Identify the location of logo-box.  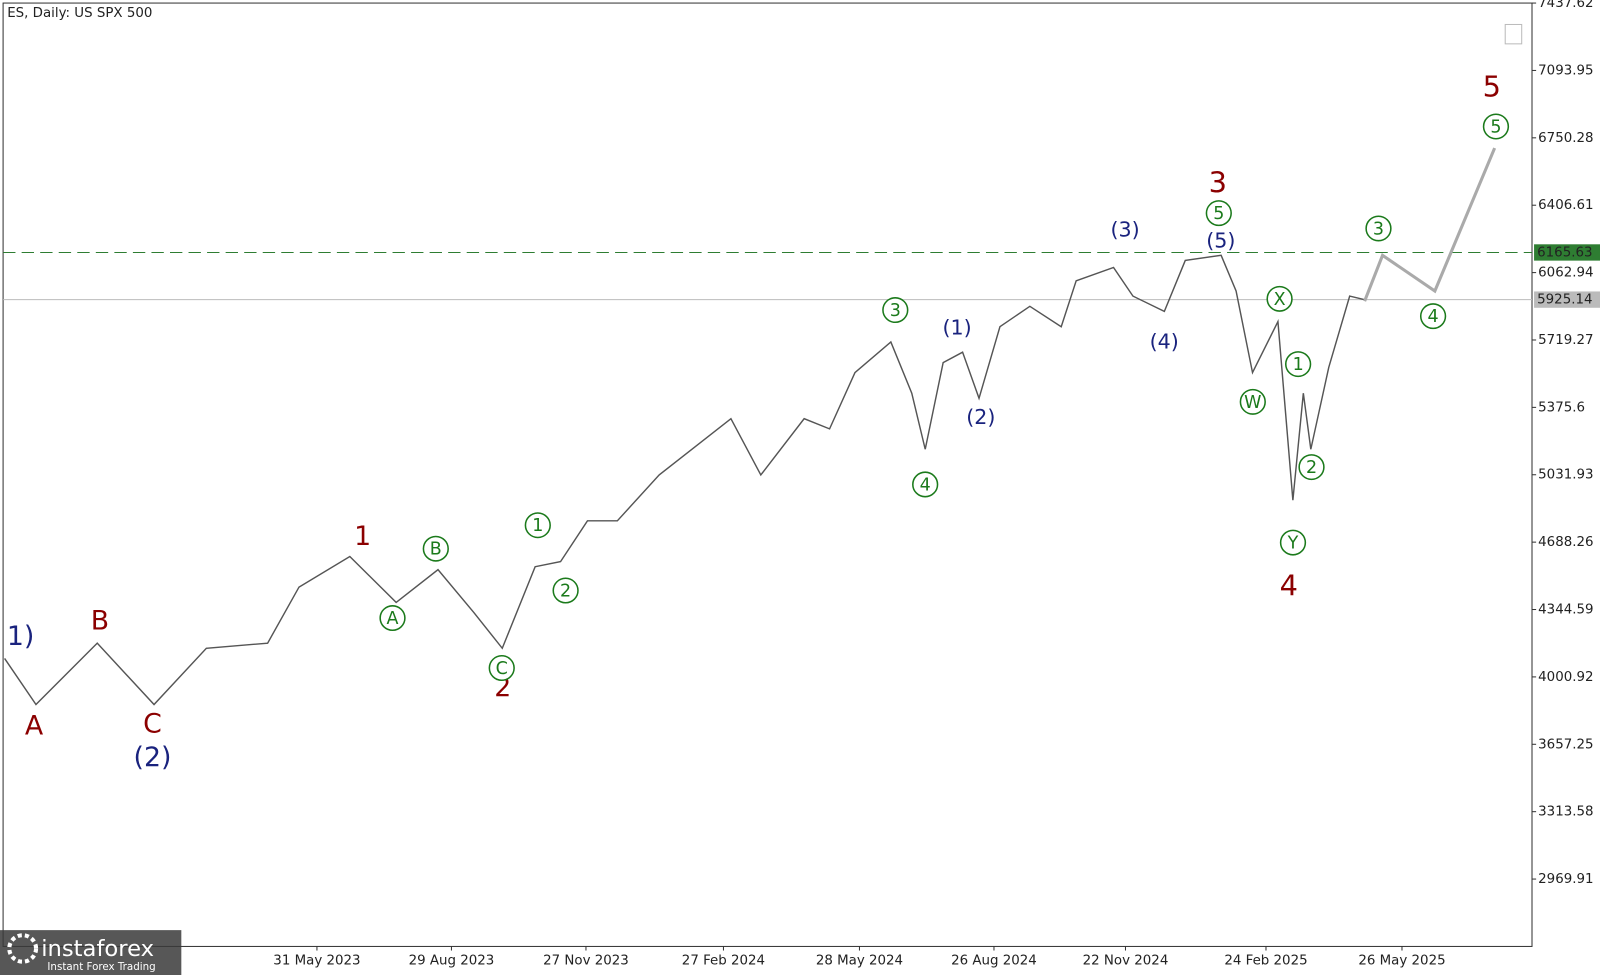
(91, 952).